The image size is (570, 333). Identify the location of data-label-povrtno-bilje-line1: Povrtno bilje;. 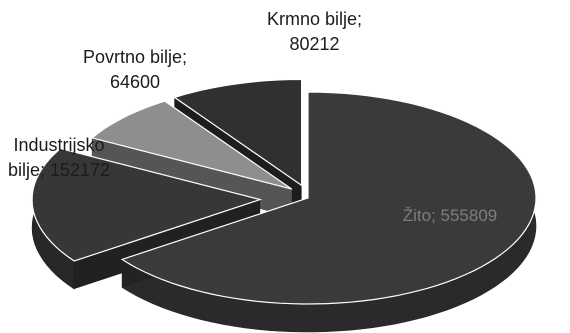
(135, 57).